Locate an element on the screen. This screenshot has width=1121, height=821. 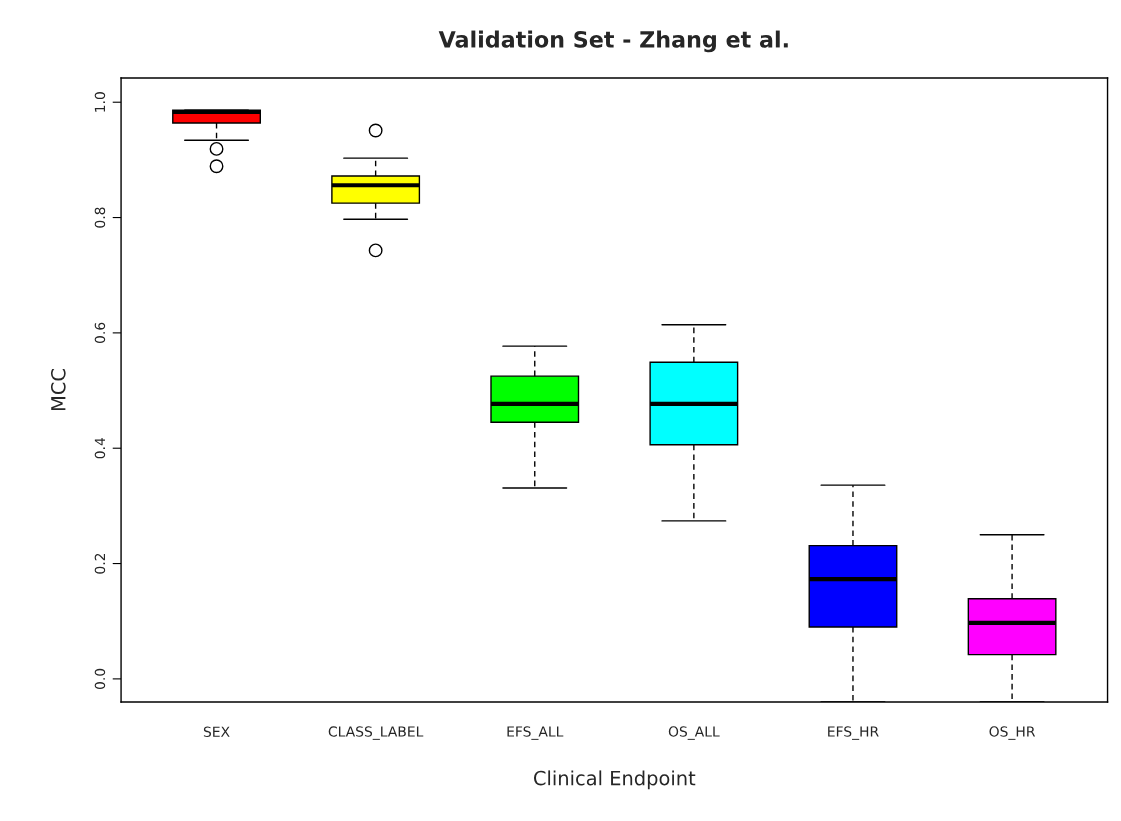
y-tick-label: 0.6 is located at coordinates (100, 333).